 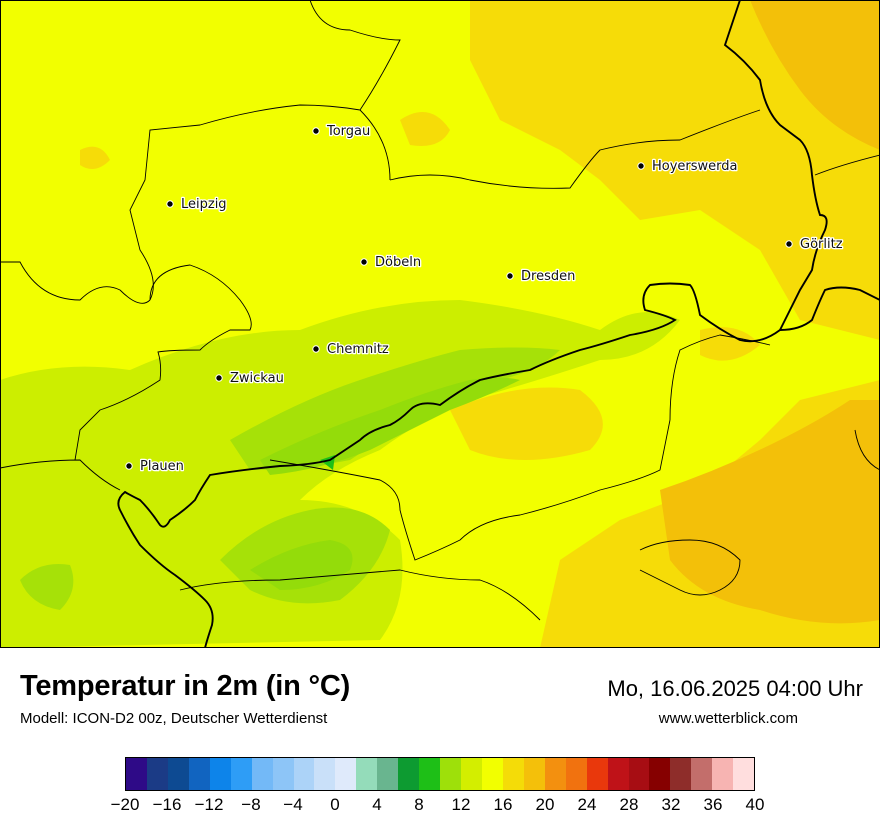 I want to click on city-goerlitz: Görlitz, so click(x=814, y=244).